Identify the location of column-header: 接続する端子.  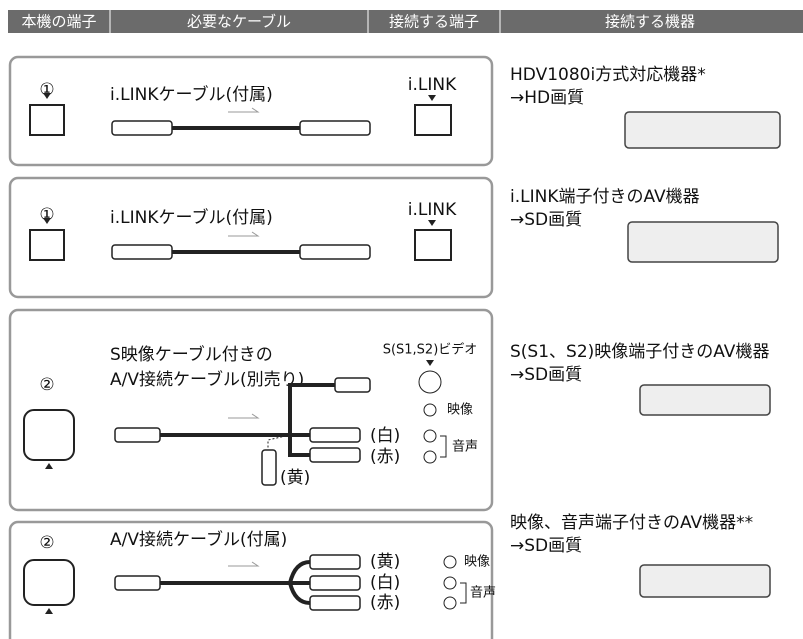
(434, 22).